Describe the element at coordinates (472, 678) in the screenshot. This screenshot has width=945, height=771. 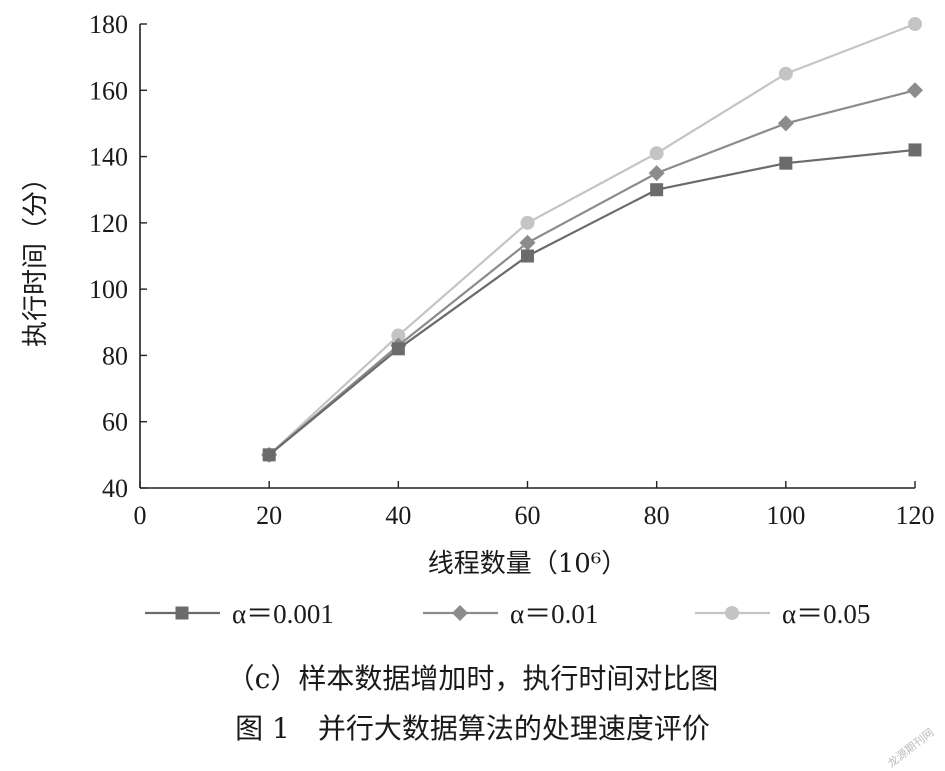
I see `figure-subcaption: （c）样本数据增加时，执行时间对比图` at that location.